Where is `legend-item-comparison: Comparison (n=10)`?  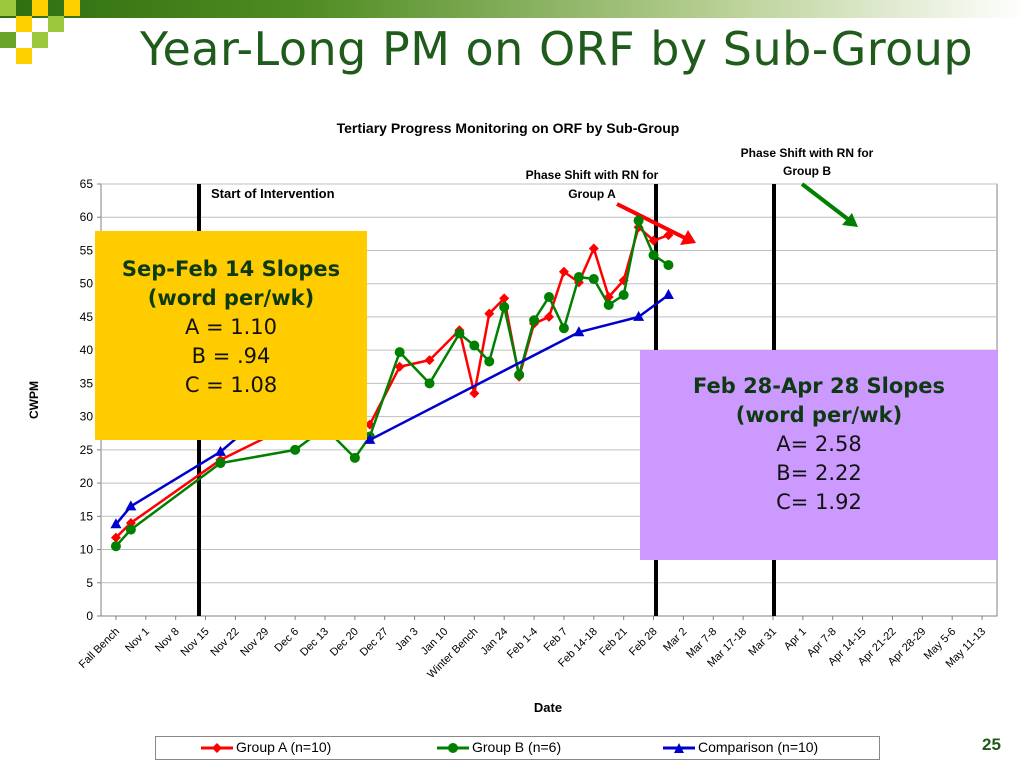 legend-item-comparison: Comparison (n=10) is located at coordinates (740, 747).